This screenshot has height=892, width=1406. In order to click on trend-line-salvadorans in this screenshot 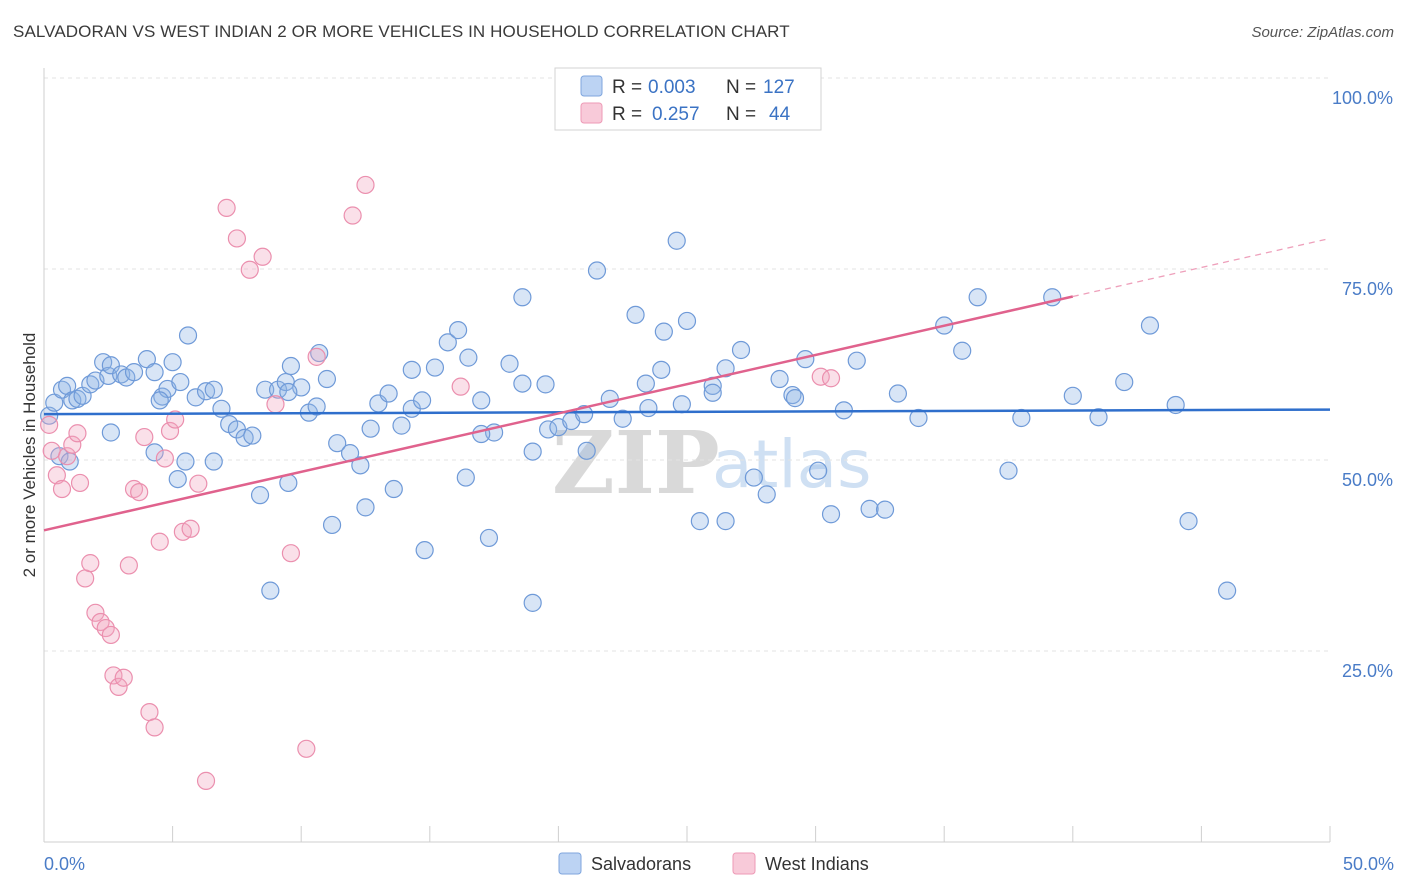, I will do `click(687, 412)`.